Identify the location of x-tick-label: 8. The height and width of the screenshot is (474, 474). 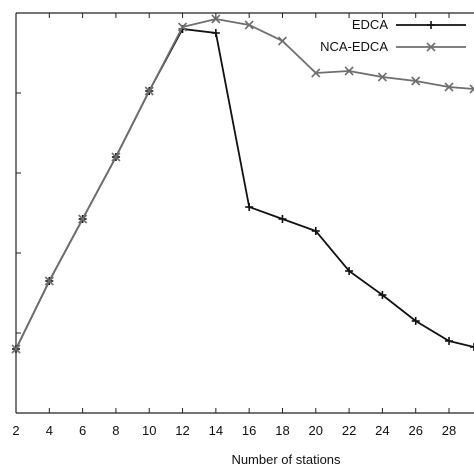
(115, 430).